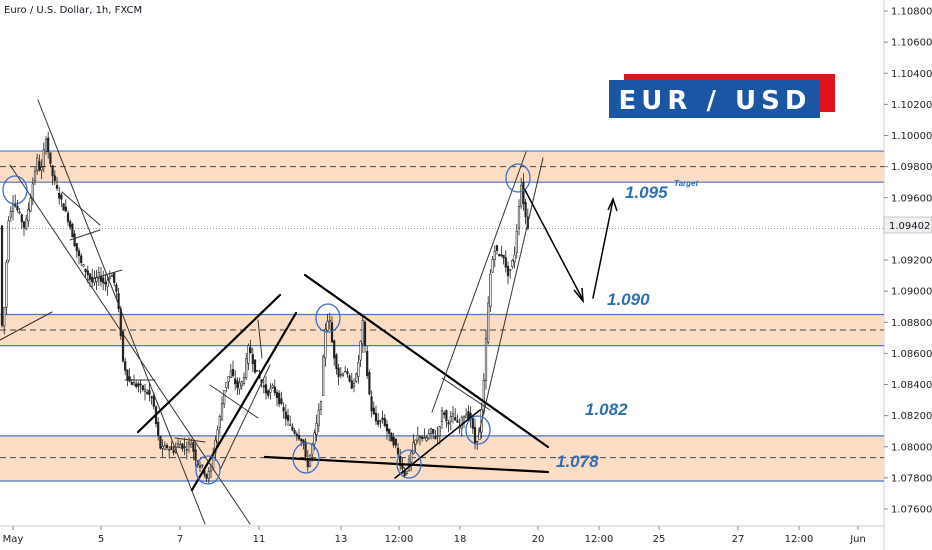  I want to click on projection-arrow-down, so click(554, 245).